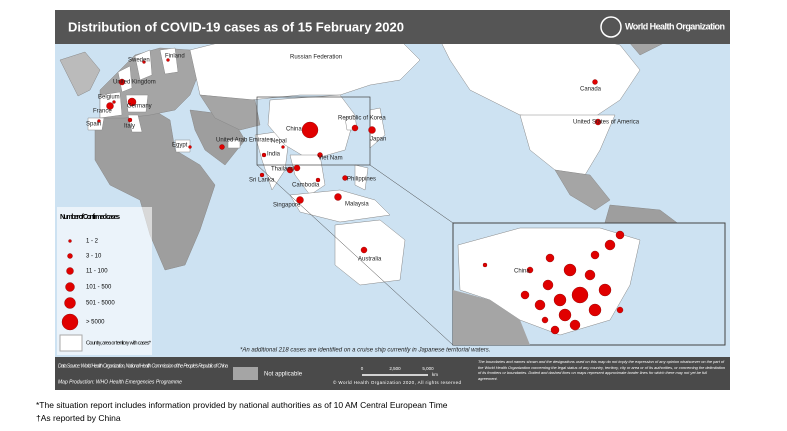 Image resolution: width=787 pixels, height=431 pixels. Describe the element at coordinates (104, 281) in the screenshot. I see `legend` at that location.